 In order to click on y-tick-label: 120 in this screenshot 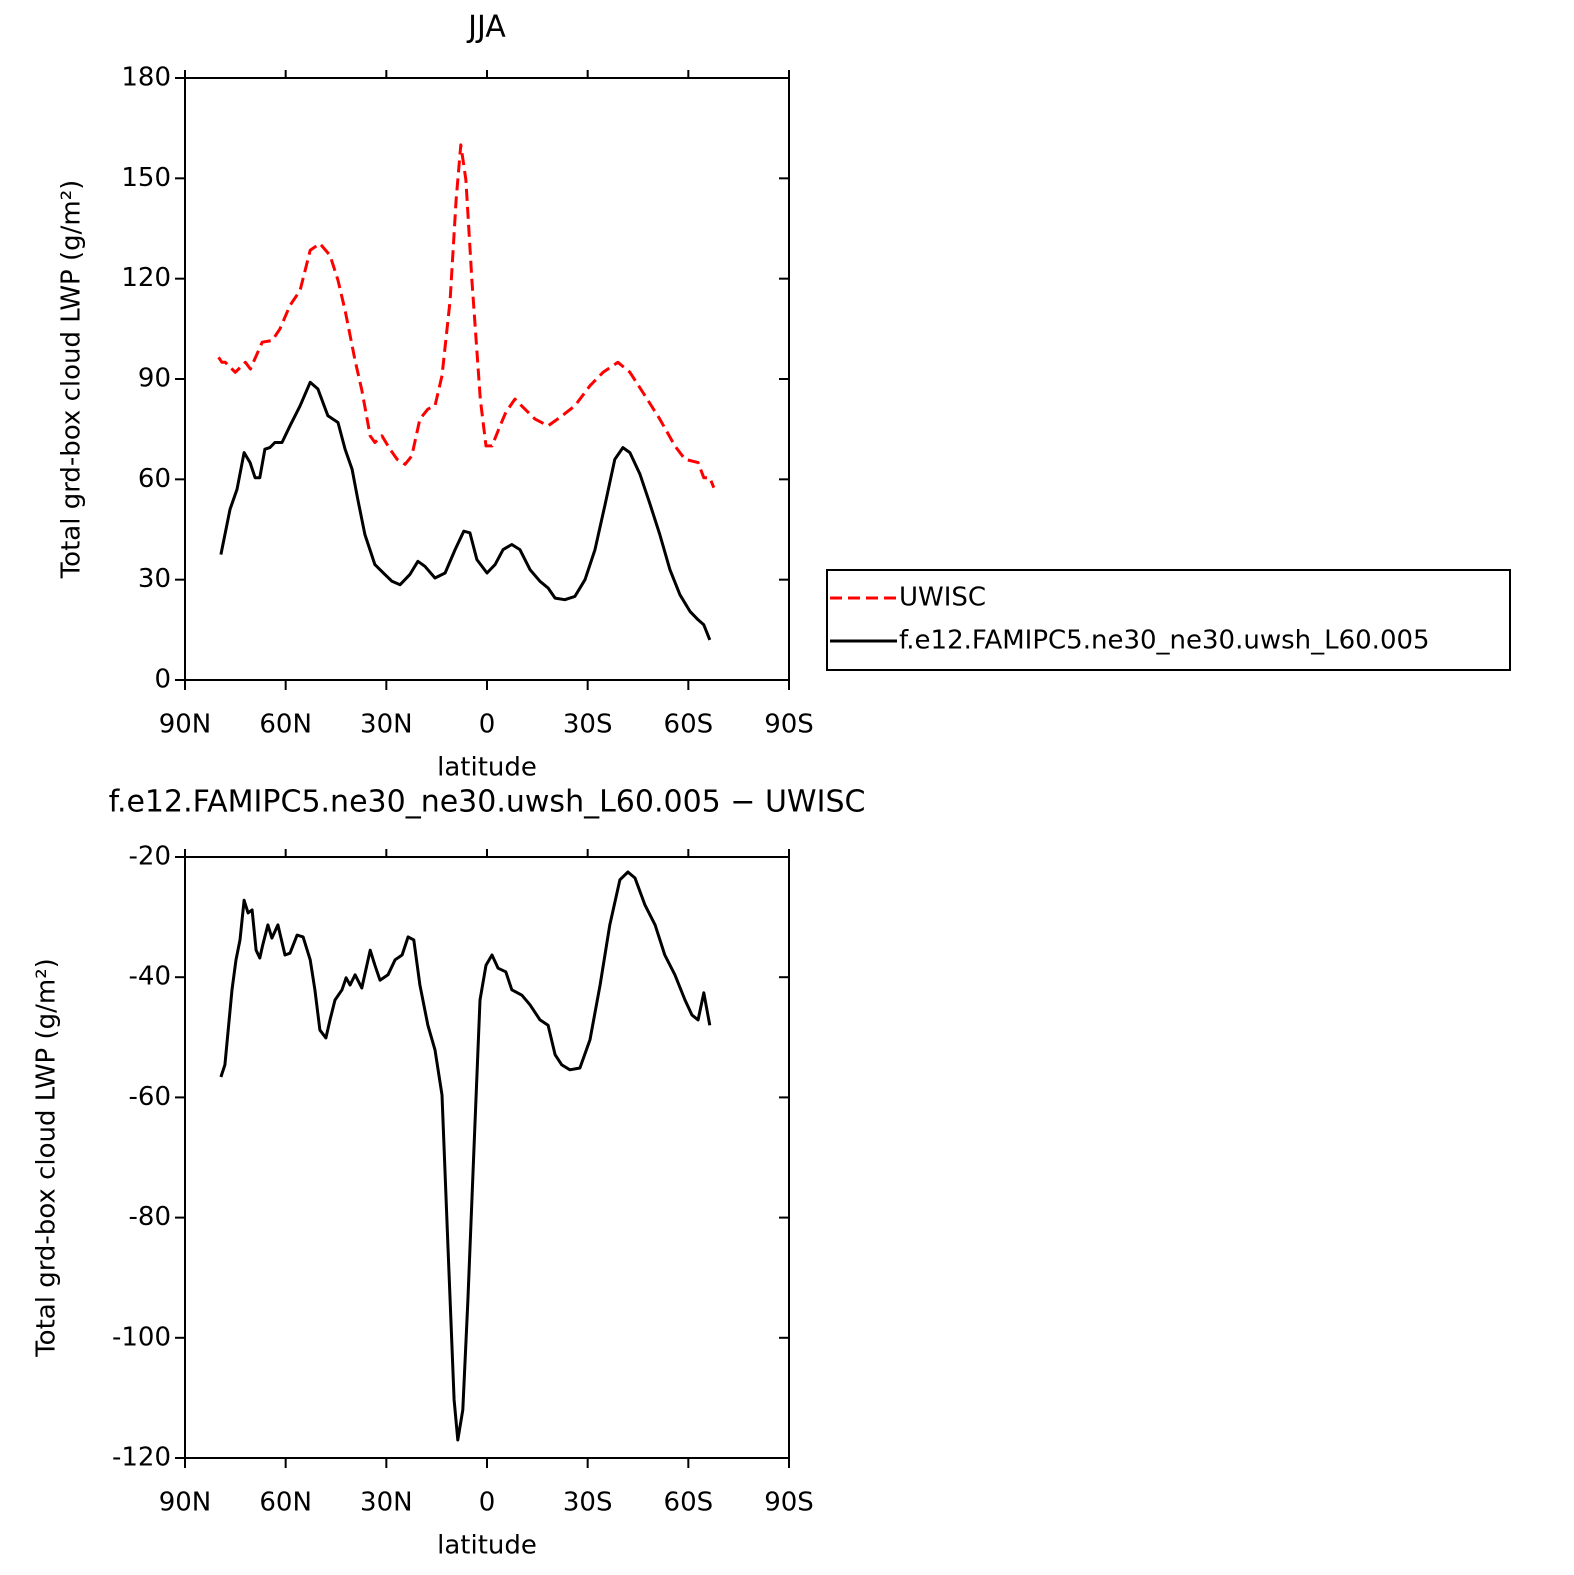, I will do `click(146, 278)`.